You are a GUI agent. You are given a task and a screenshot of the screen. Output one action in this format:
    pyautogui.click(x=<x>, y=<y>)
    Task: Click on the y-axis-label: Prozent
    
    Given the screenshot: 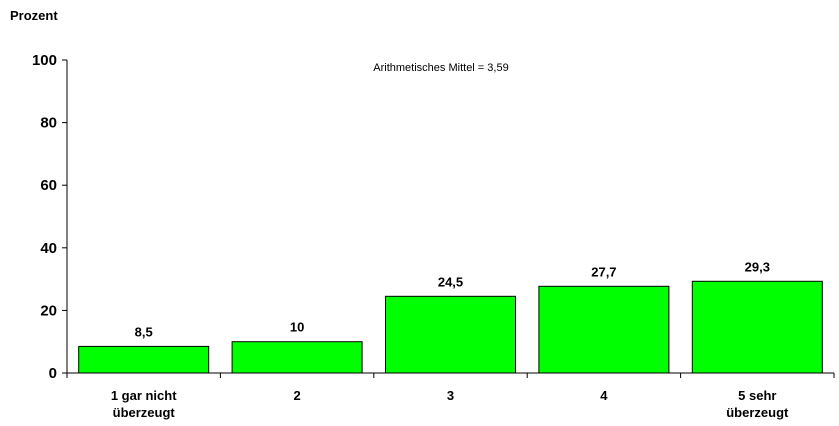 What is the action you would take?
    pyautogui.click(x=34, y=15)
    